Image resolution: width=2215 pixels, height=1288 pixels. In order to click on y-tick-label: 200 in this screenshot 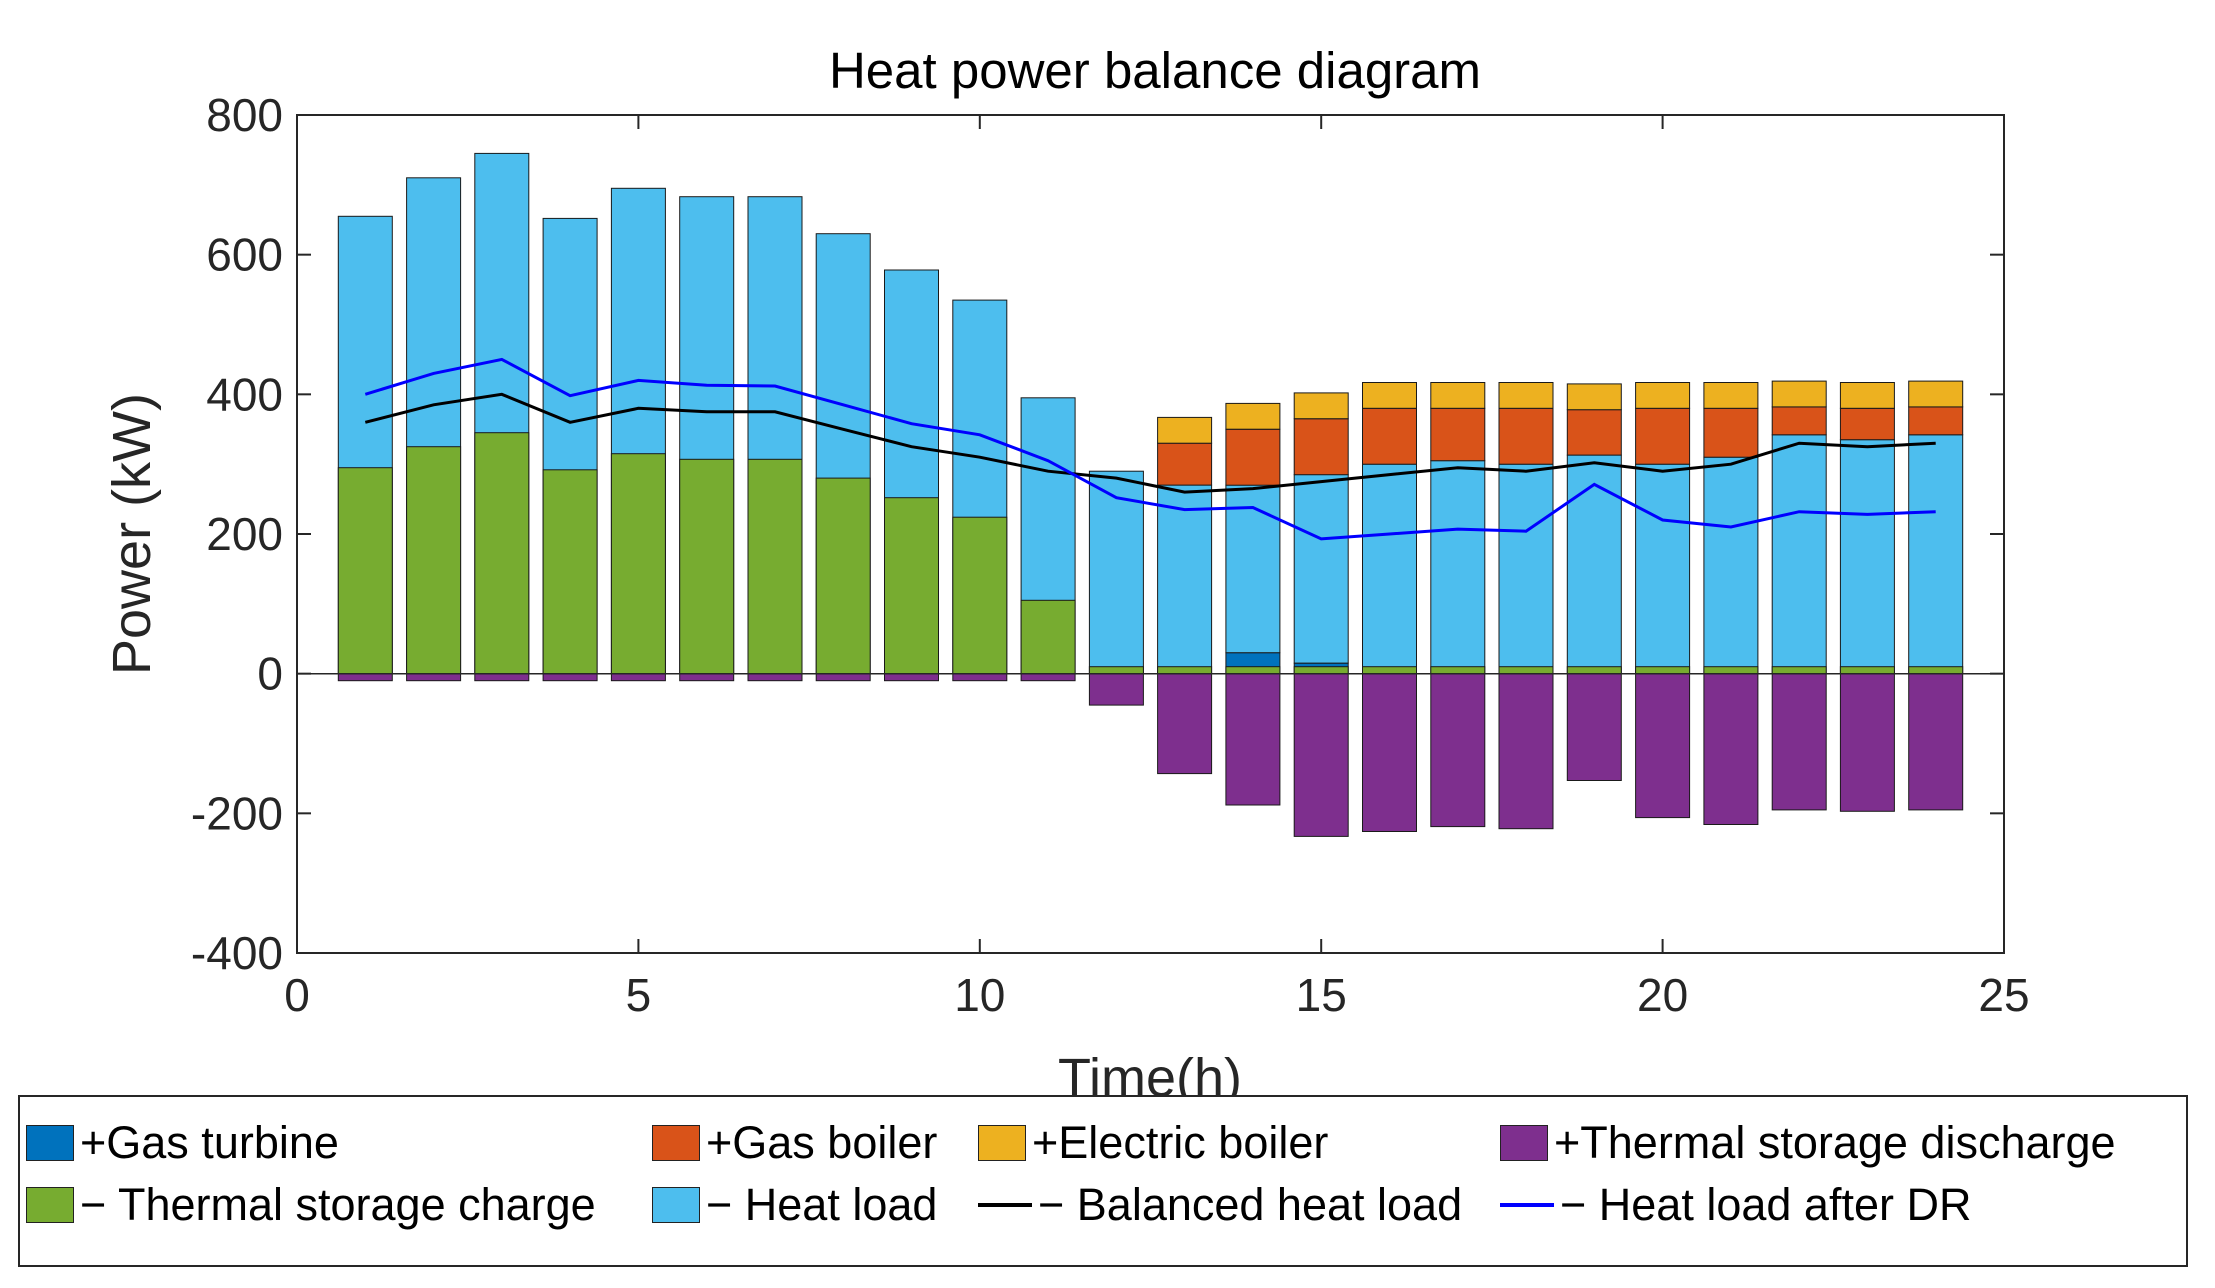, I will do `click(244, 534)`.